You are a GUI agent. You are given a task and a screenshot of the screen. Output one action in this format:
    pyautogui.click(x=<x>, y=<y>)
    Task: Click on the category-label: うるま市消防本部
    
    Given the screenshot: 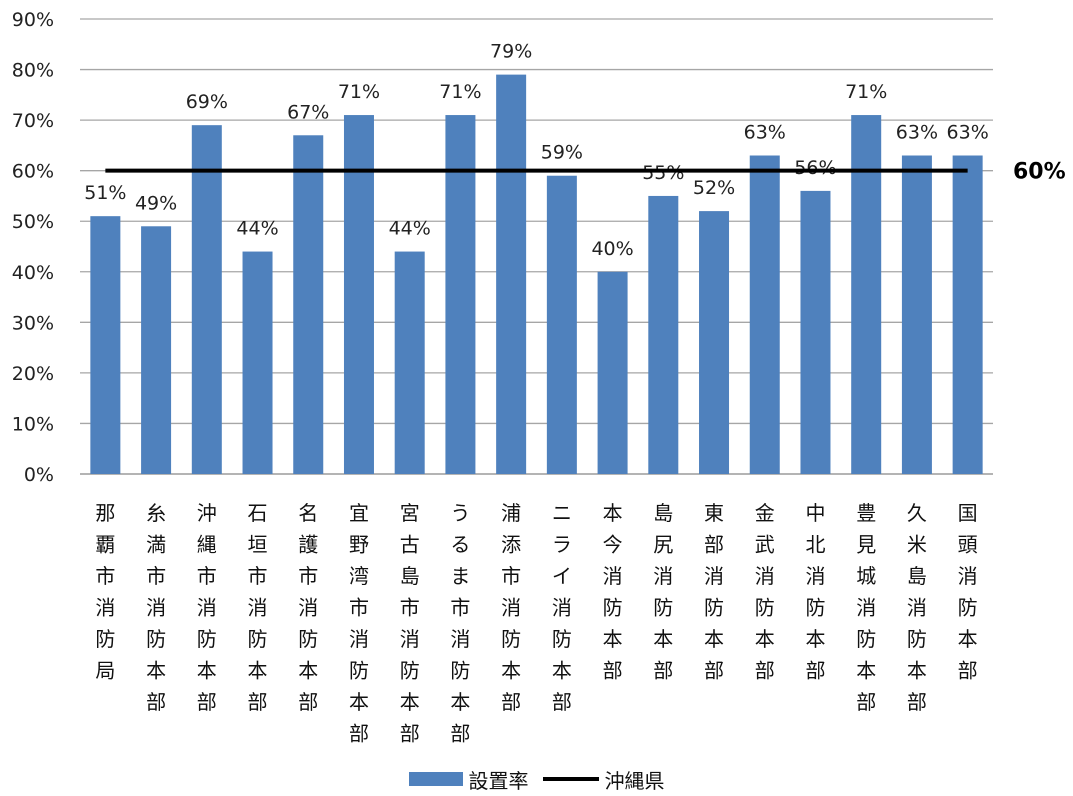 What is the action you would take?
    pyautogui.click(x=460, y=623)
    